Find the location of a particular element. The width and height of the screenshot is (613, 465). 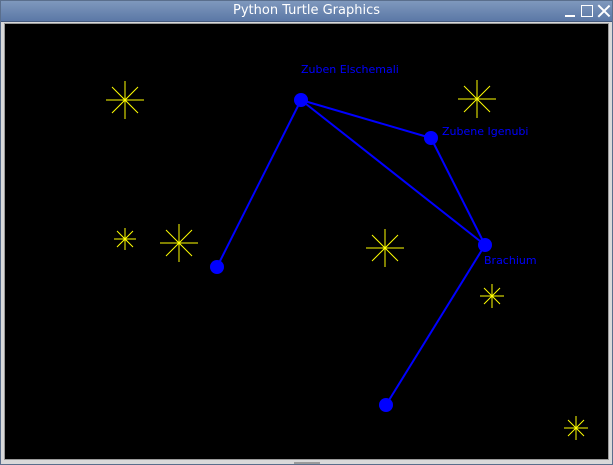

star-dot-brachium is located at coordinates (485, 245).